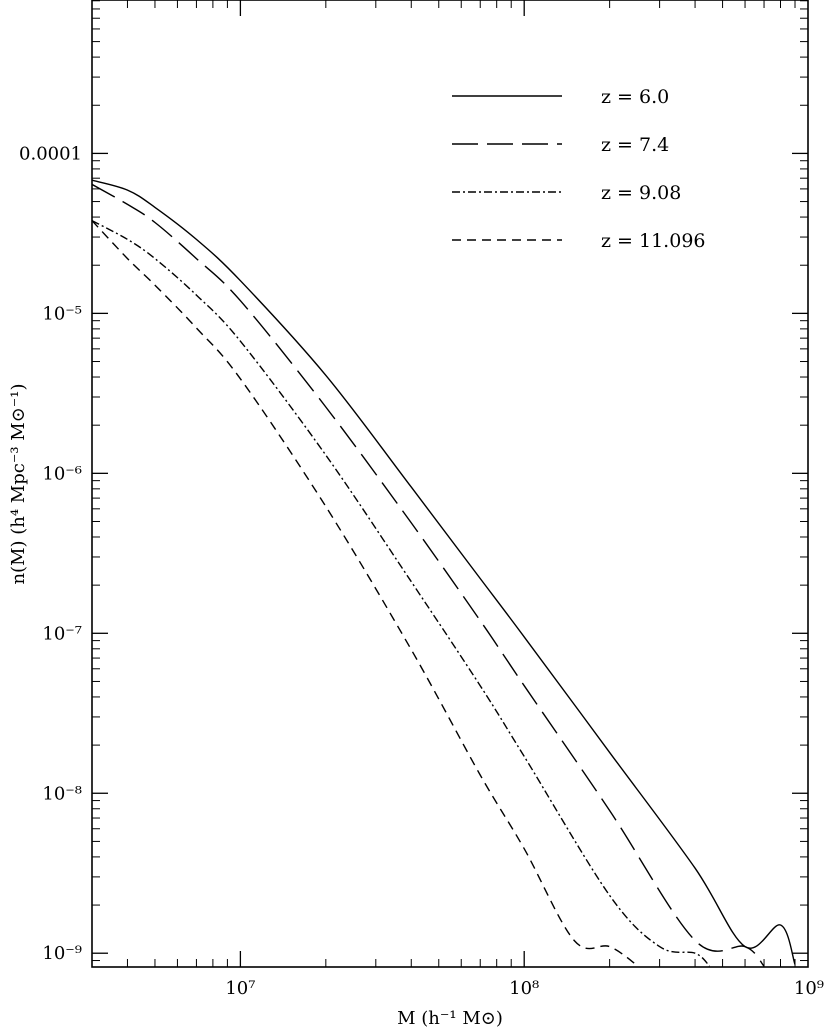 This screenshot has height=1031, width=830. What do you see at coordinates (635, 145) in the screenshot?
I see `legend-label-2: z = 7.4` at bounding box center [635, 145].